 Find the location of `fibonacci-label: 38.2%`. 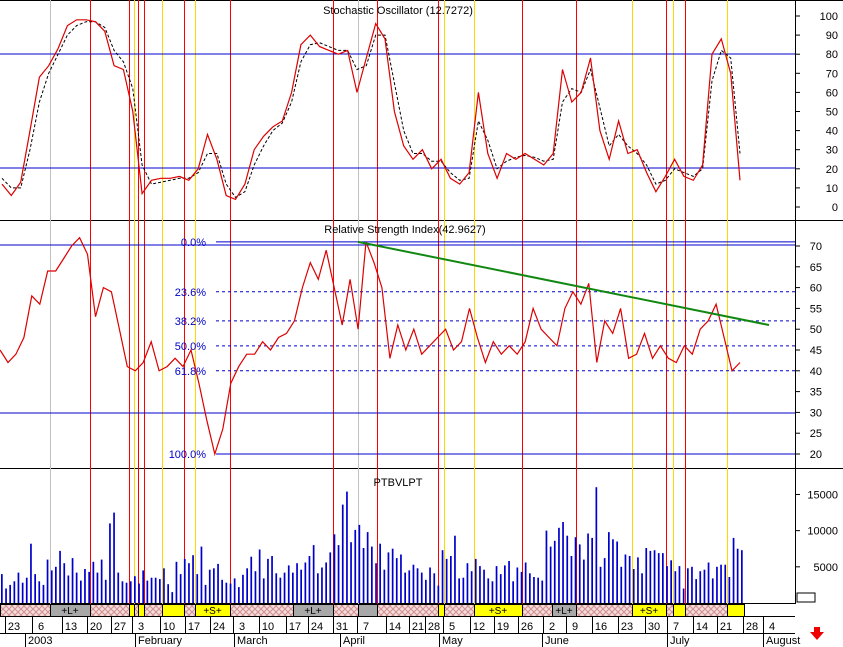

fibonacci-label: 38.2% is located at coordinates (190, 322).